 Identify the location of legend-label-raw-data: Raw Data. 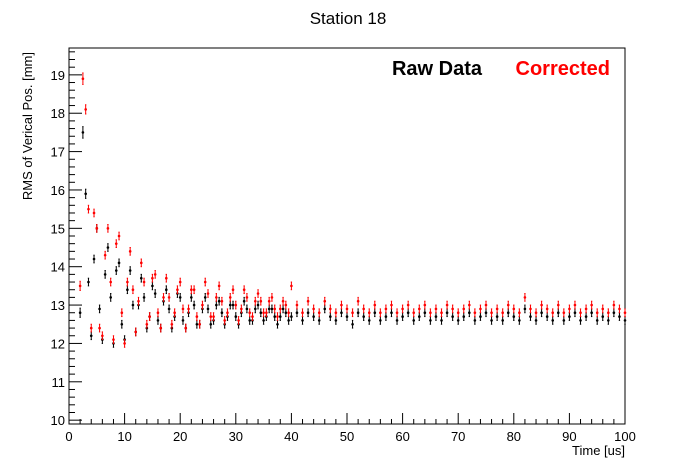
(437, 69).